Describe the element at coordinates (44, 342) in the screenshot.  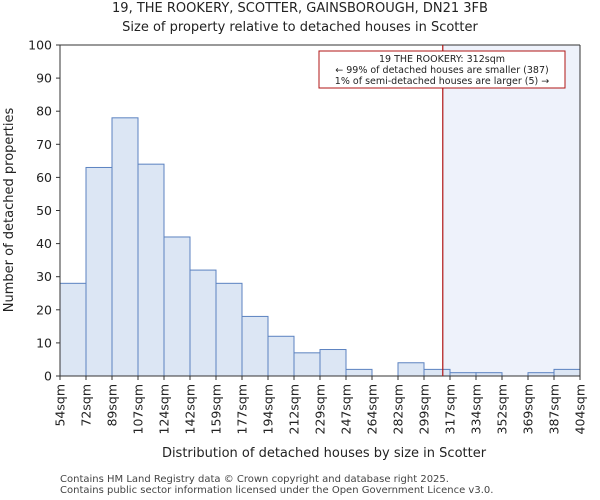
I see `y-tick-label: 10` at that location.